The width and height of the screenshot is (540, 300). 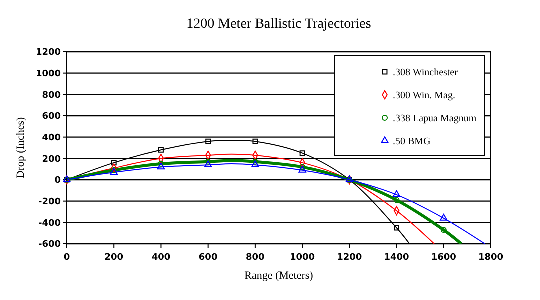 What do you see at coordinates (51, 117) in the screenshot?
I see `y-tick-label: 600` at bounding box center [51, 117].